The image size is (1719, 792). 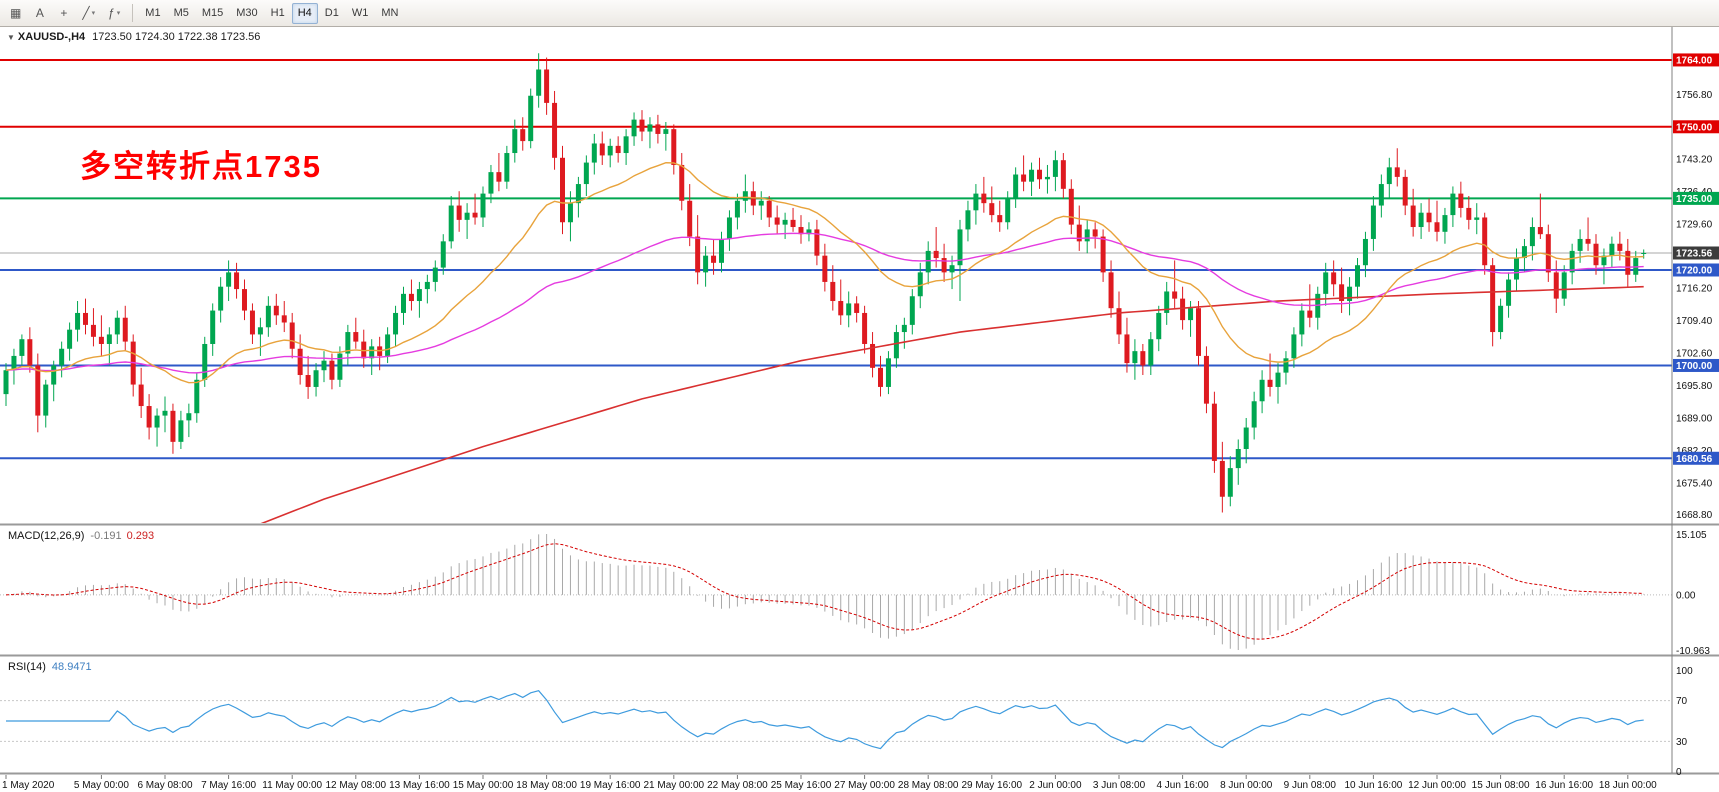 I want to click on macd-indicator-label: MACD(12,26,9) -0.191 0.293, so click(x=81, y=536).